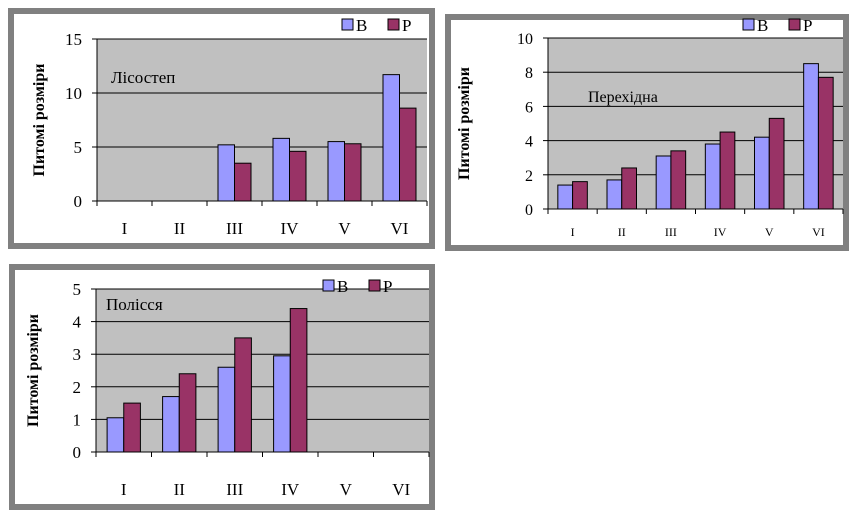 Image resolution: width=852 pixels, height=510 pixels. I want to click on y-tick-label: 15, so click(73, 39).